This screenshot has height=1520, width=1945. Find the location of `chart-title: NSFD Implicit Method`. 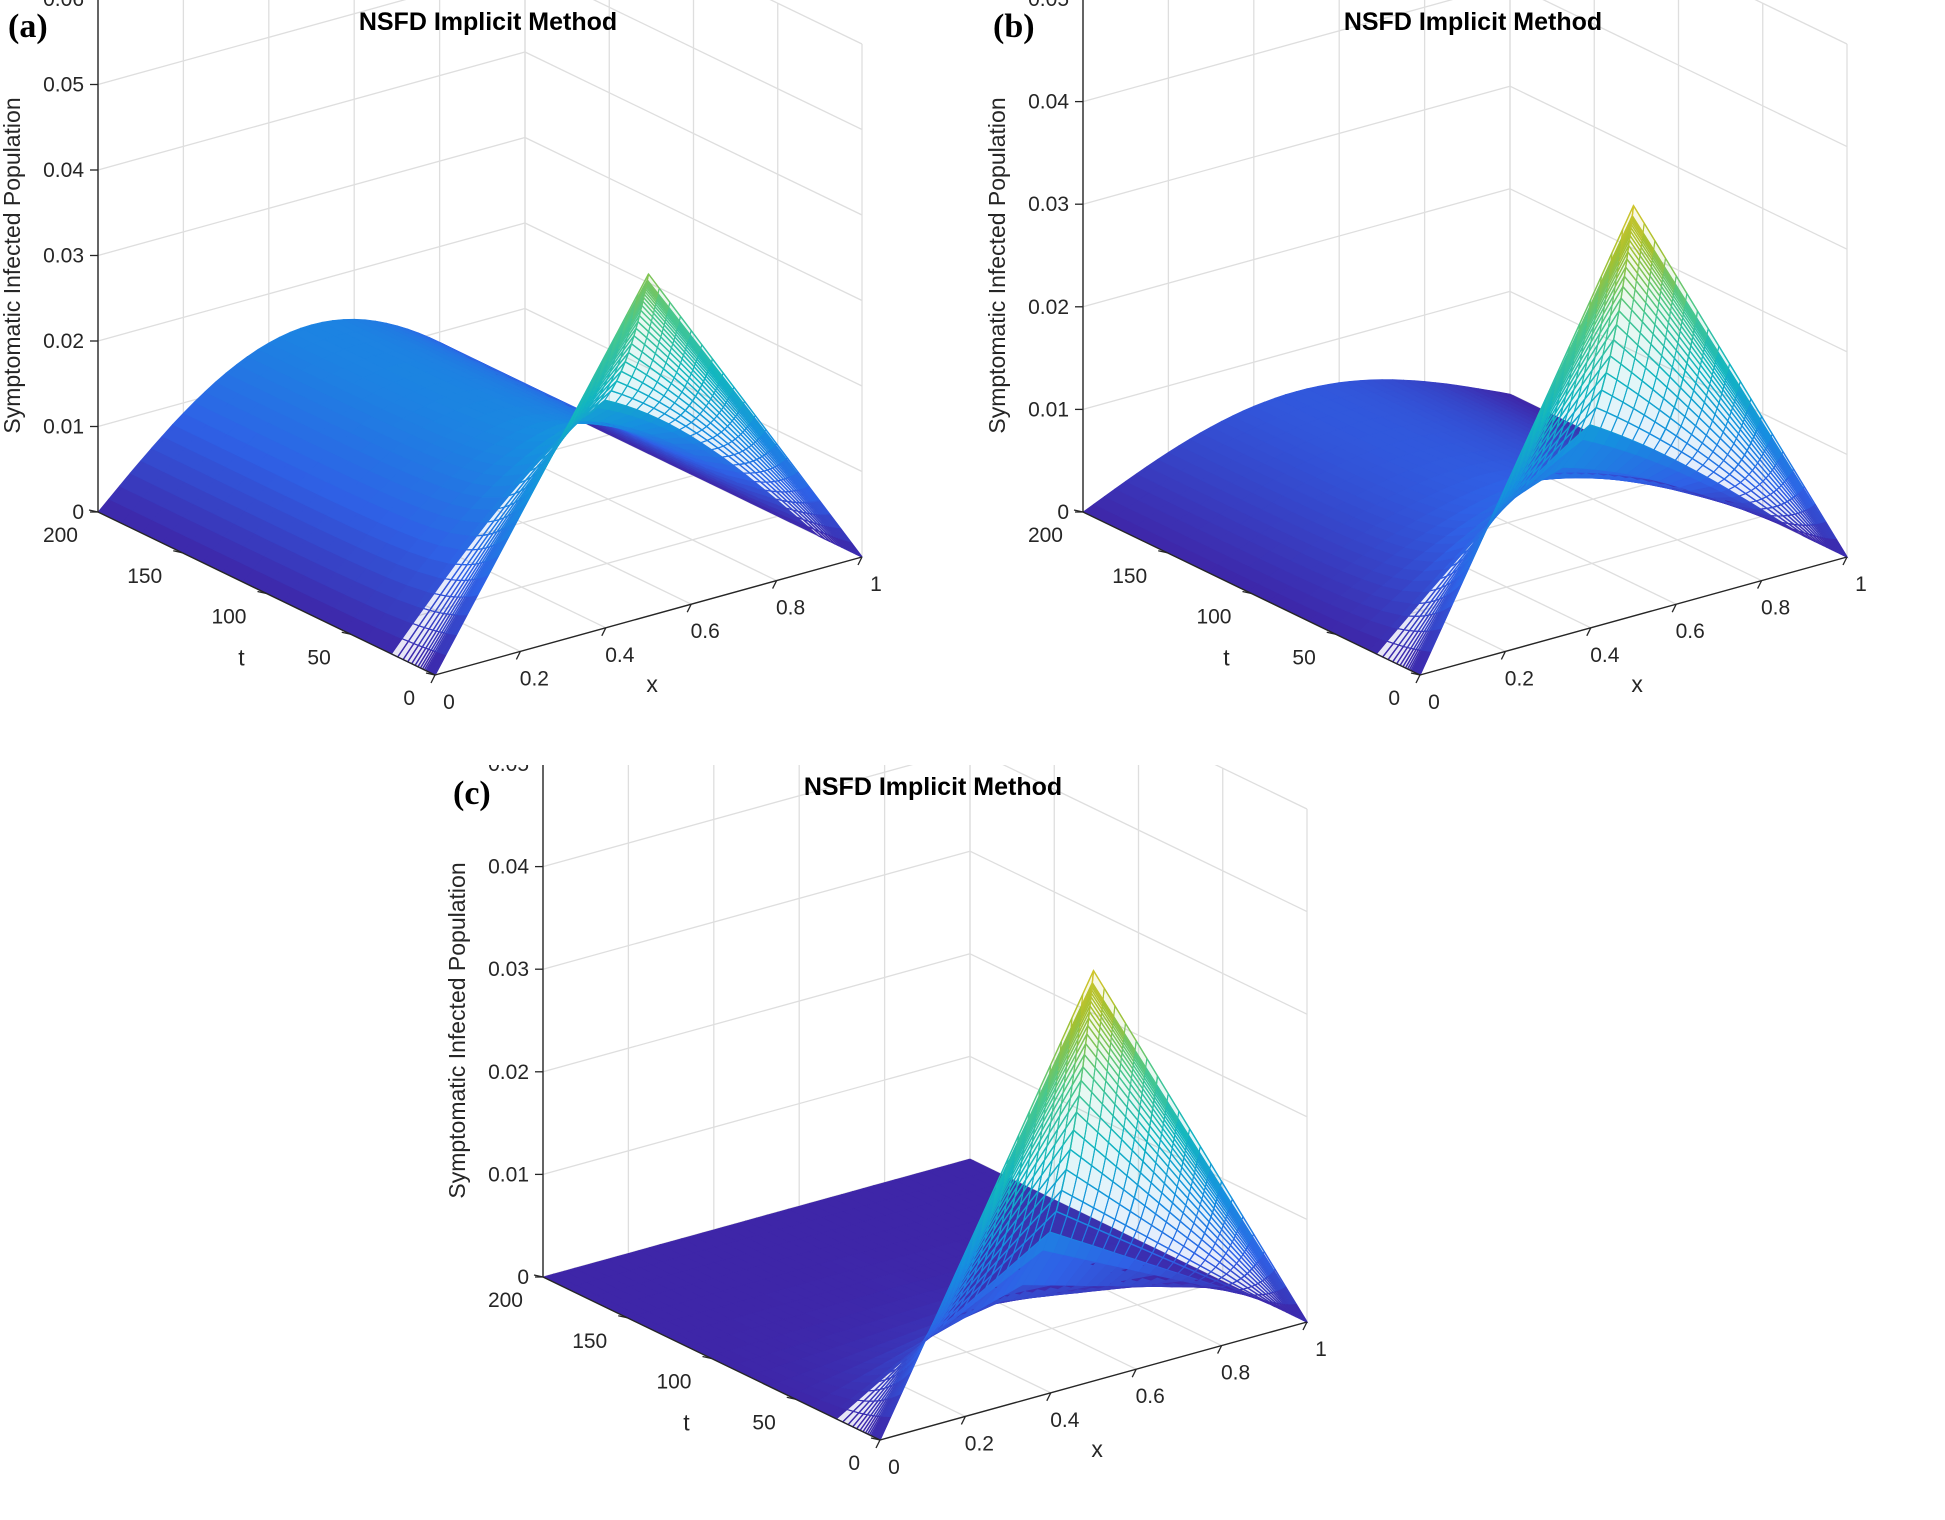

chart-title: NSFD Implicit Method is located at coordinates (488, 22).